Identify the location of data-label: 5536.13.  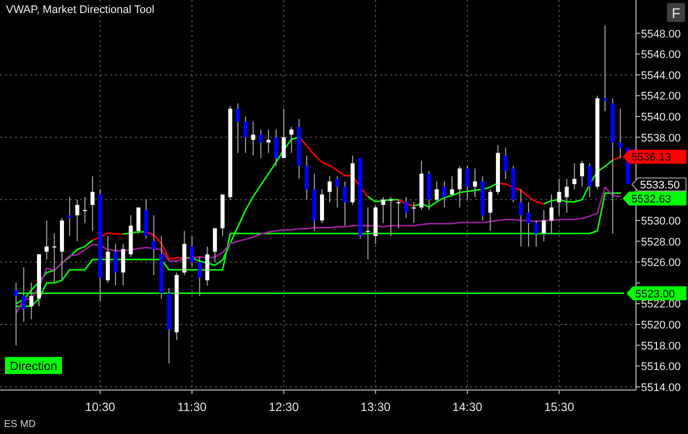
(651, 158).